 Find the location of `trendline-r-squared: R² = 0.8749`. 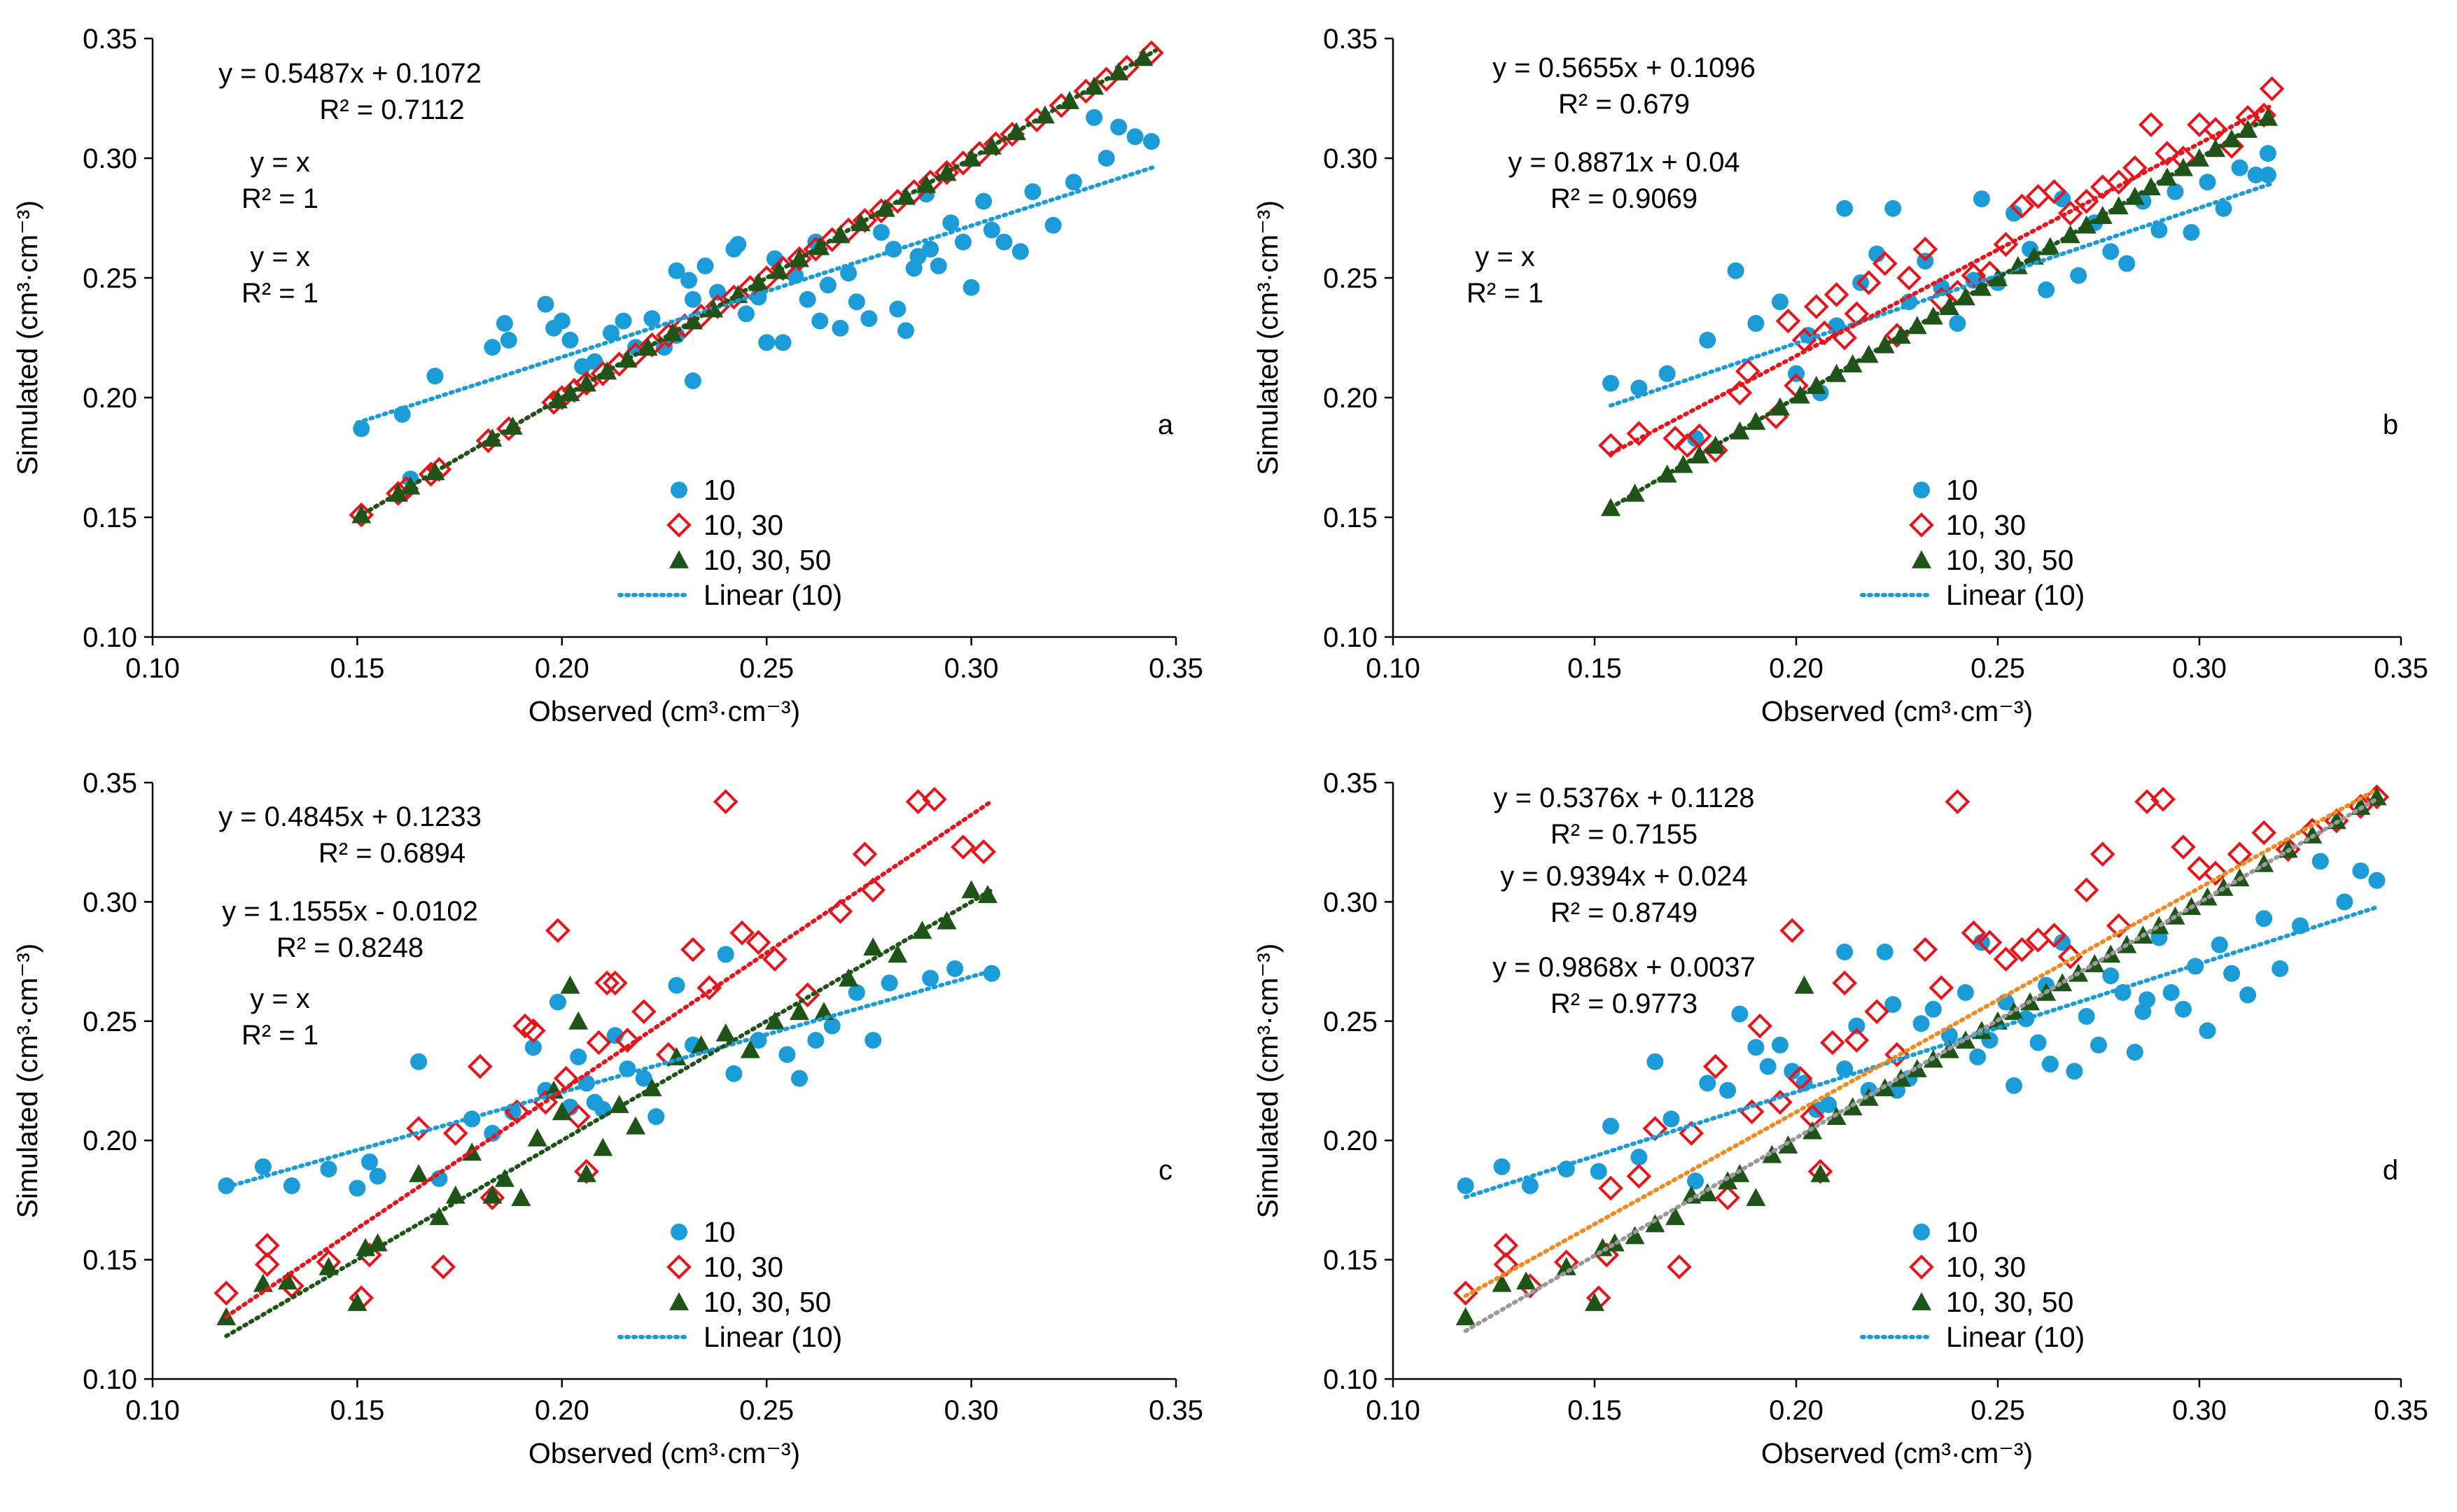

trendline-r-squared: R² = 0.8749 is located at coordinates (1624, 912).